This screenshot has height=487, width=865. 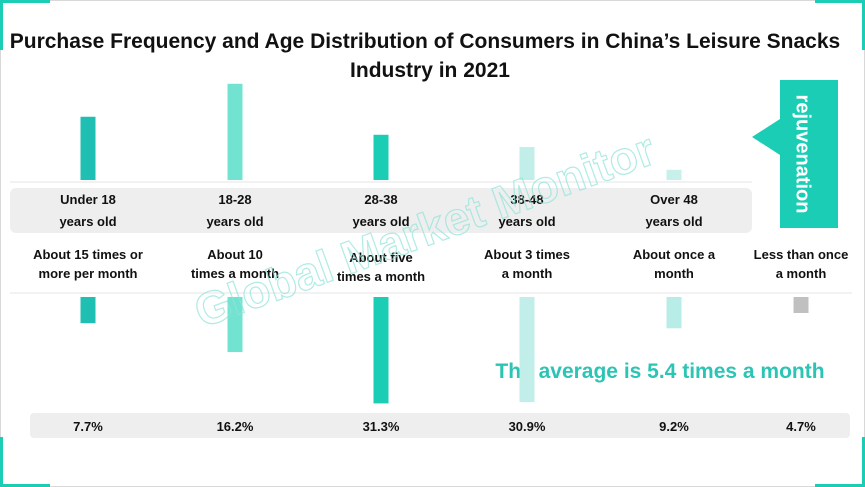 I want to click on age-row, so click(x=381, y=210).